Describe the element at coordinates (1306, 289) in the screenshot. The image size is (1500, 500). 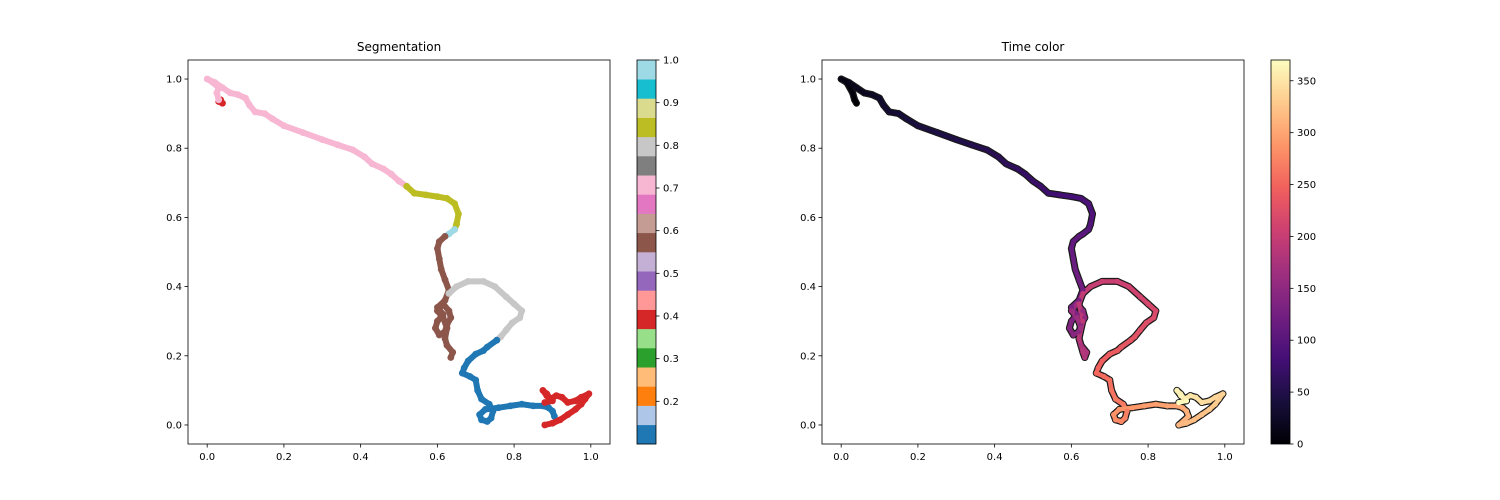
I see `colorbar-tick-label: 150` at that location.